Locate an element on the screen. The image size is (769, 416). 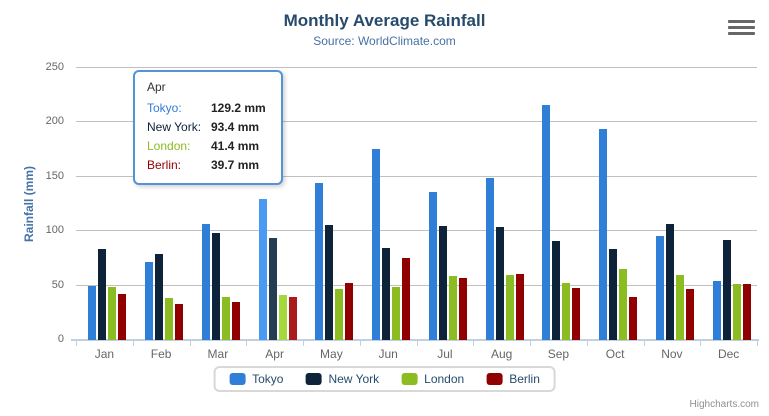
column-london-nov is located at coordinates (679, 307).